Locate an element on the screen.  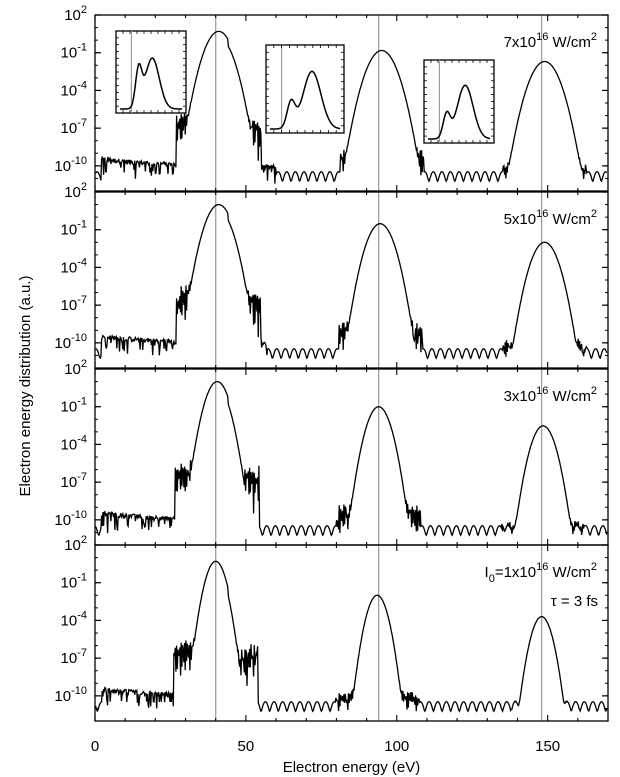
x-axis-label: Electron energy (eV) is located at coordinates (352, 767).